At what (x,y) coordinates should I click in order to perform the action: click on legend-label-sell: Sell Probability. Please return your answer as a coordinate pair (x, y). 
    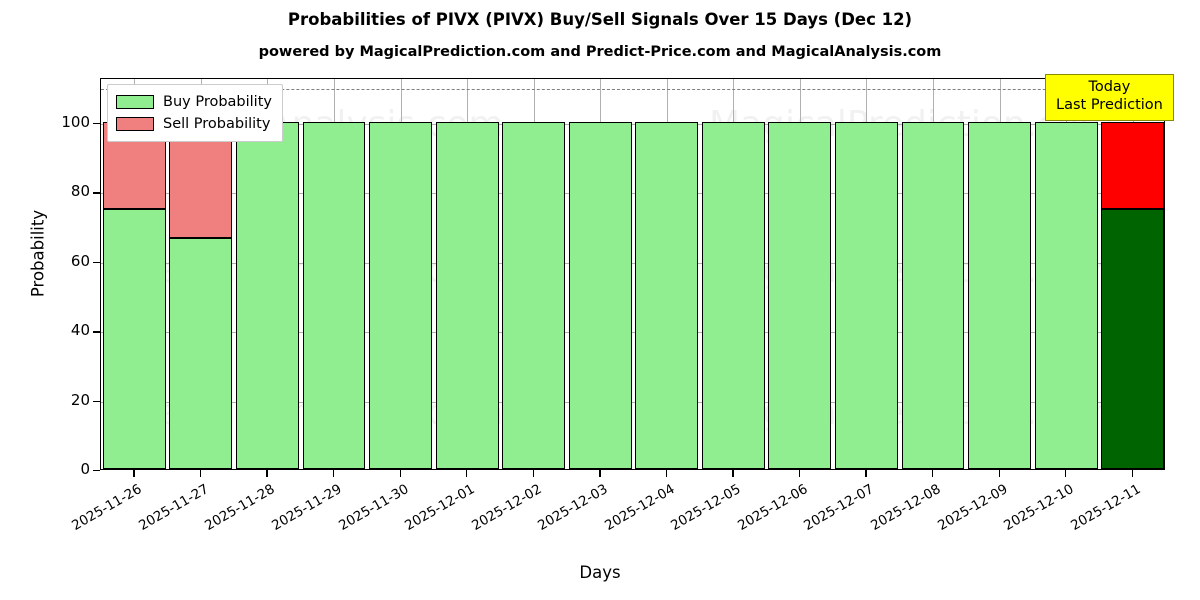
    Looking at the image, I should click on (217, 124).